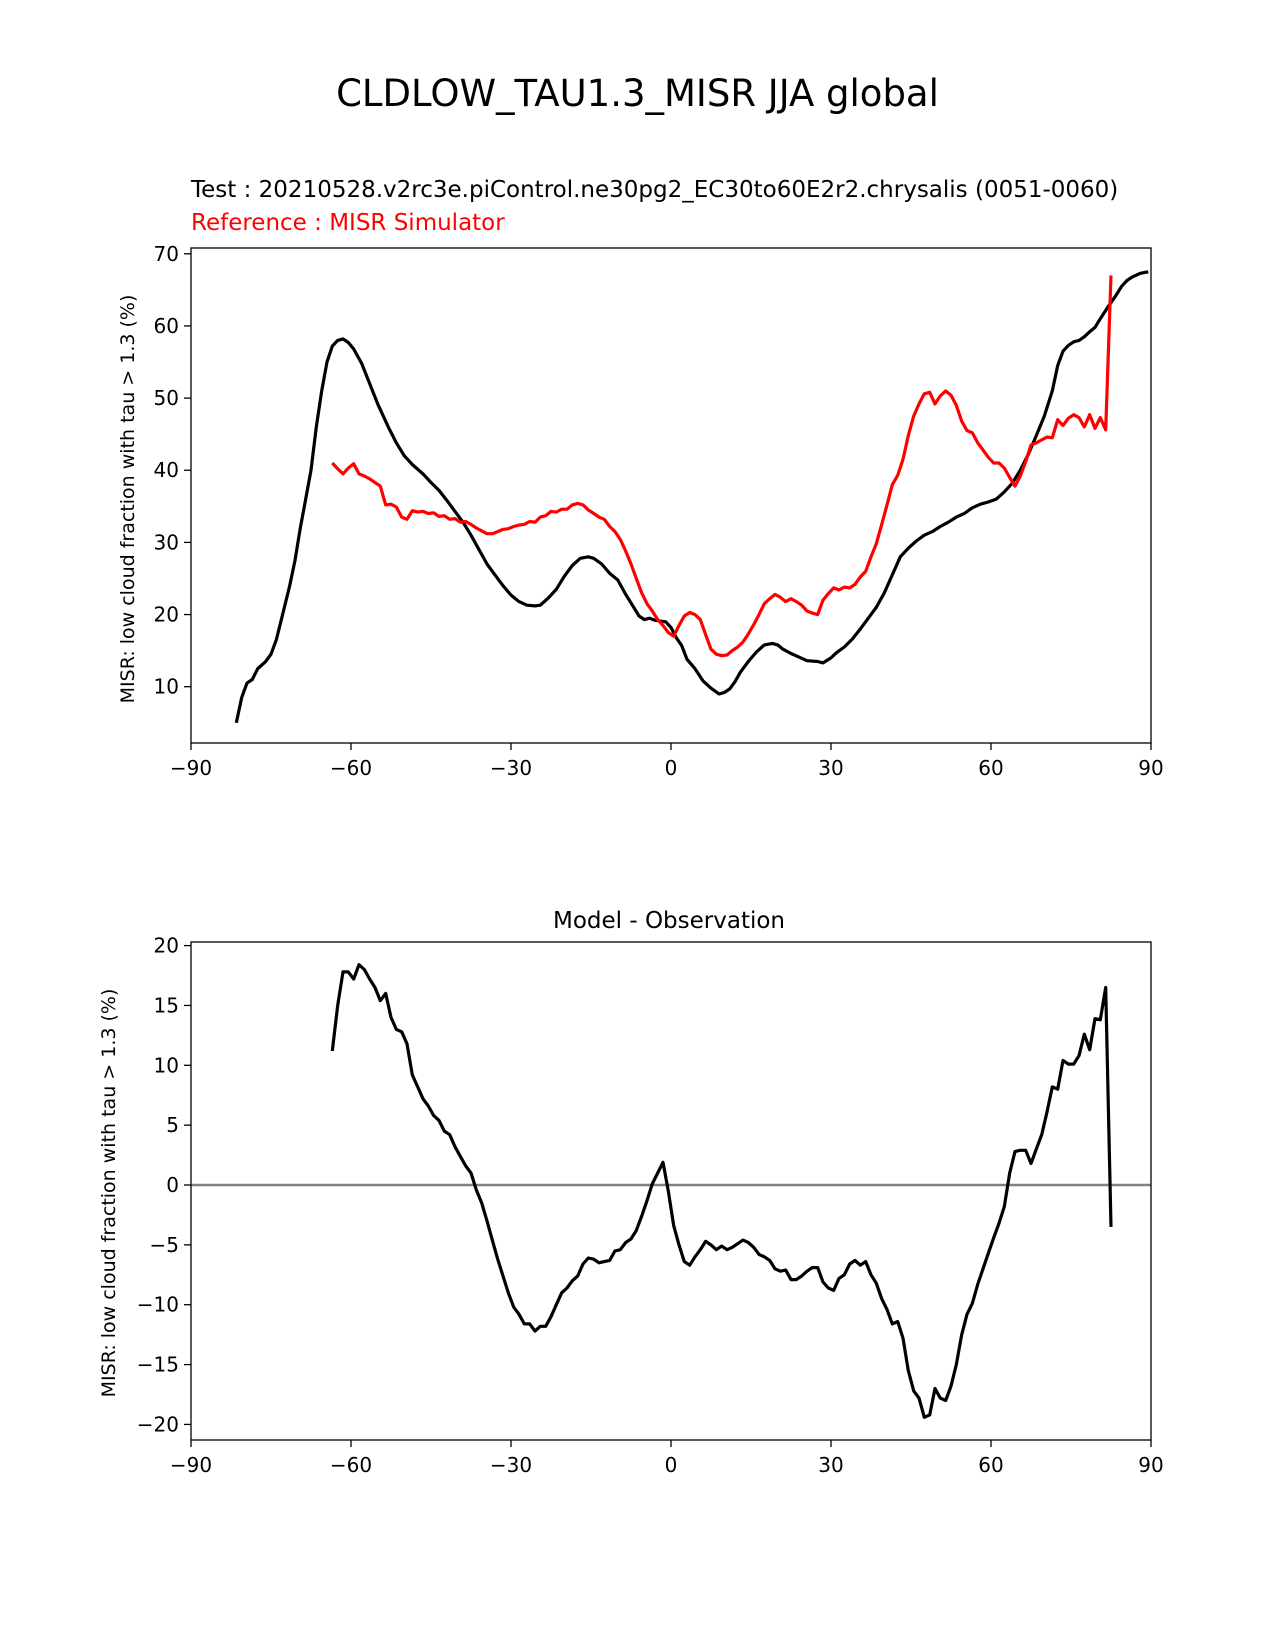 The image size is (1275, 1650). I want to click on y-tick-label: 0, so click(172, 1185).